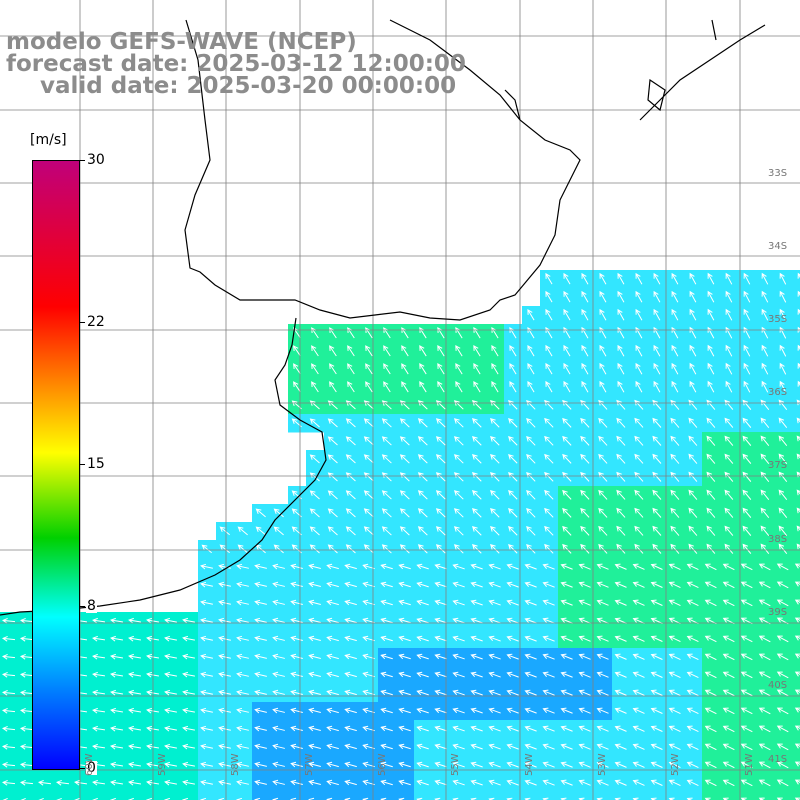 This screenshot has height=800, width=800. I want to click on colorbar-tick-label: 15, so click(96, 464).